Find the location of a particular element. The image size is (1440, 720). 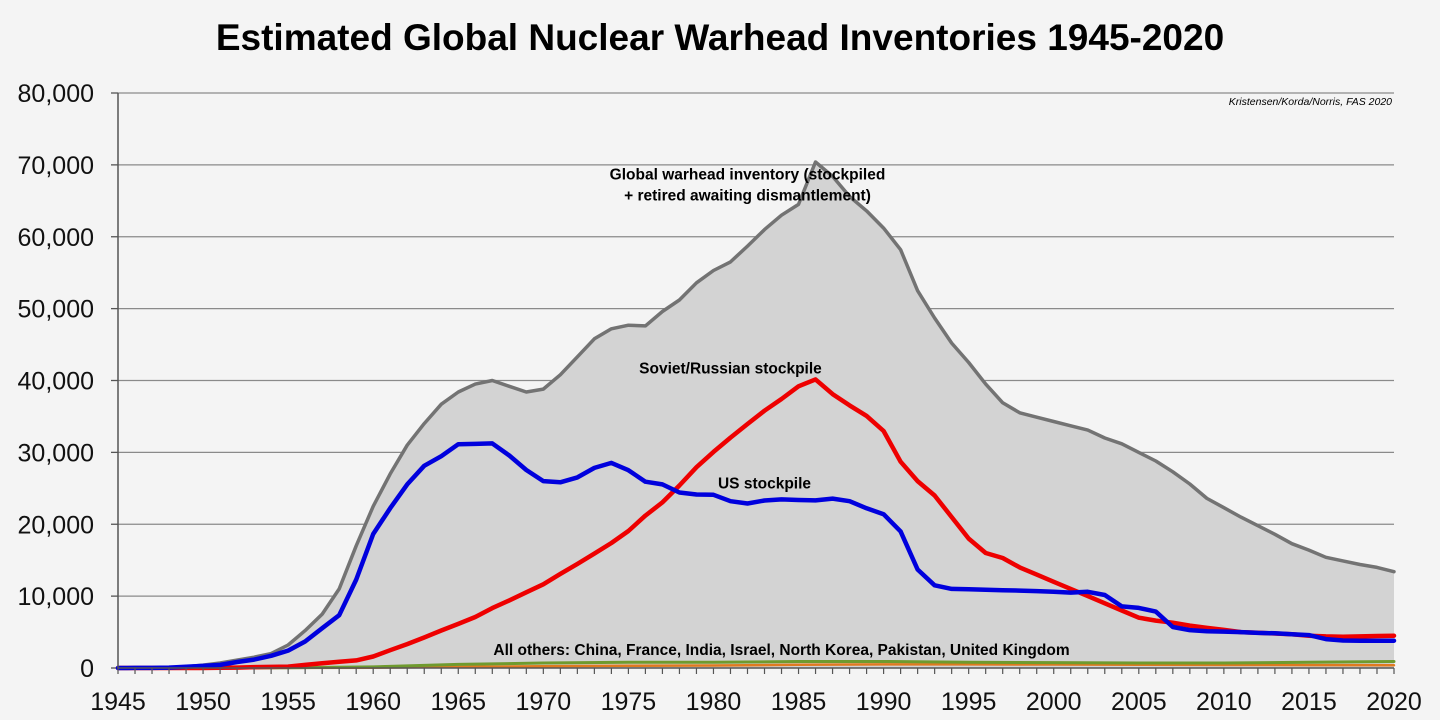

x-tick-label: 1955 is located at coordinates (288, 702).